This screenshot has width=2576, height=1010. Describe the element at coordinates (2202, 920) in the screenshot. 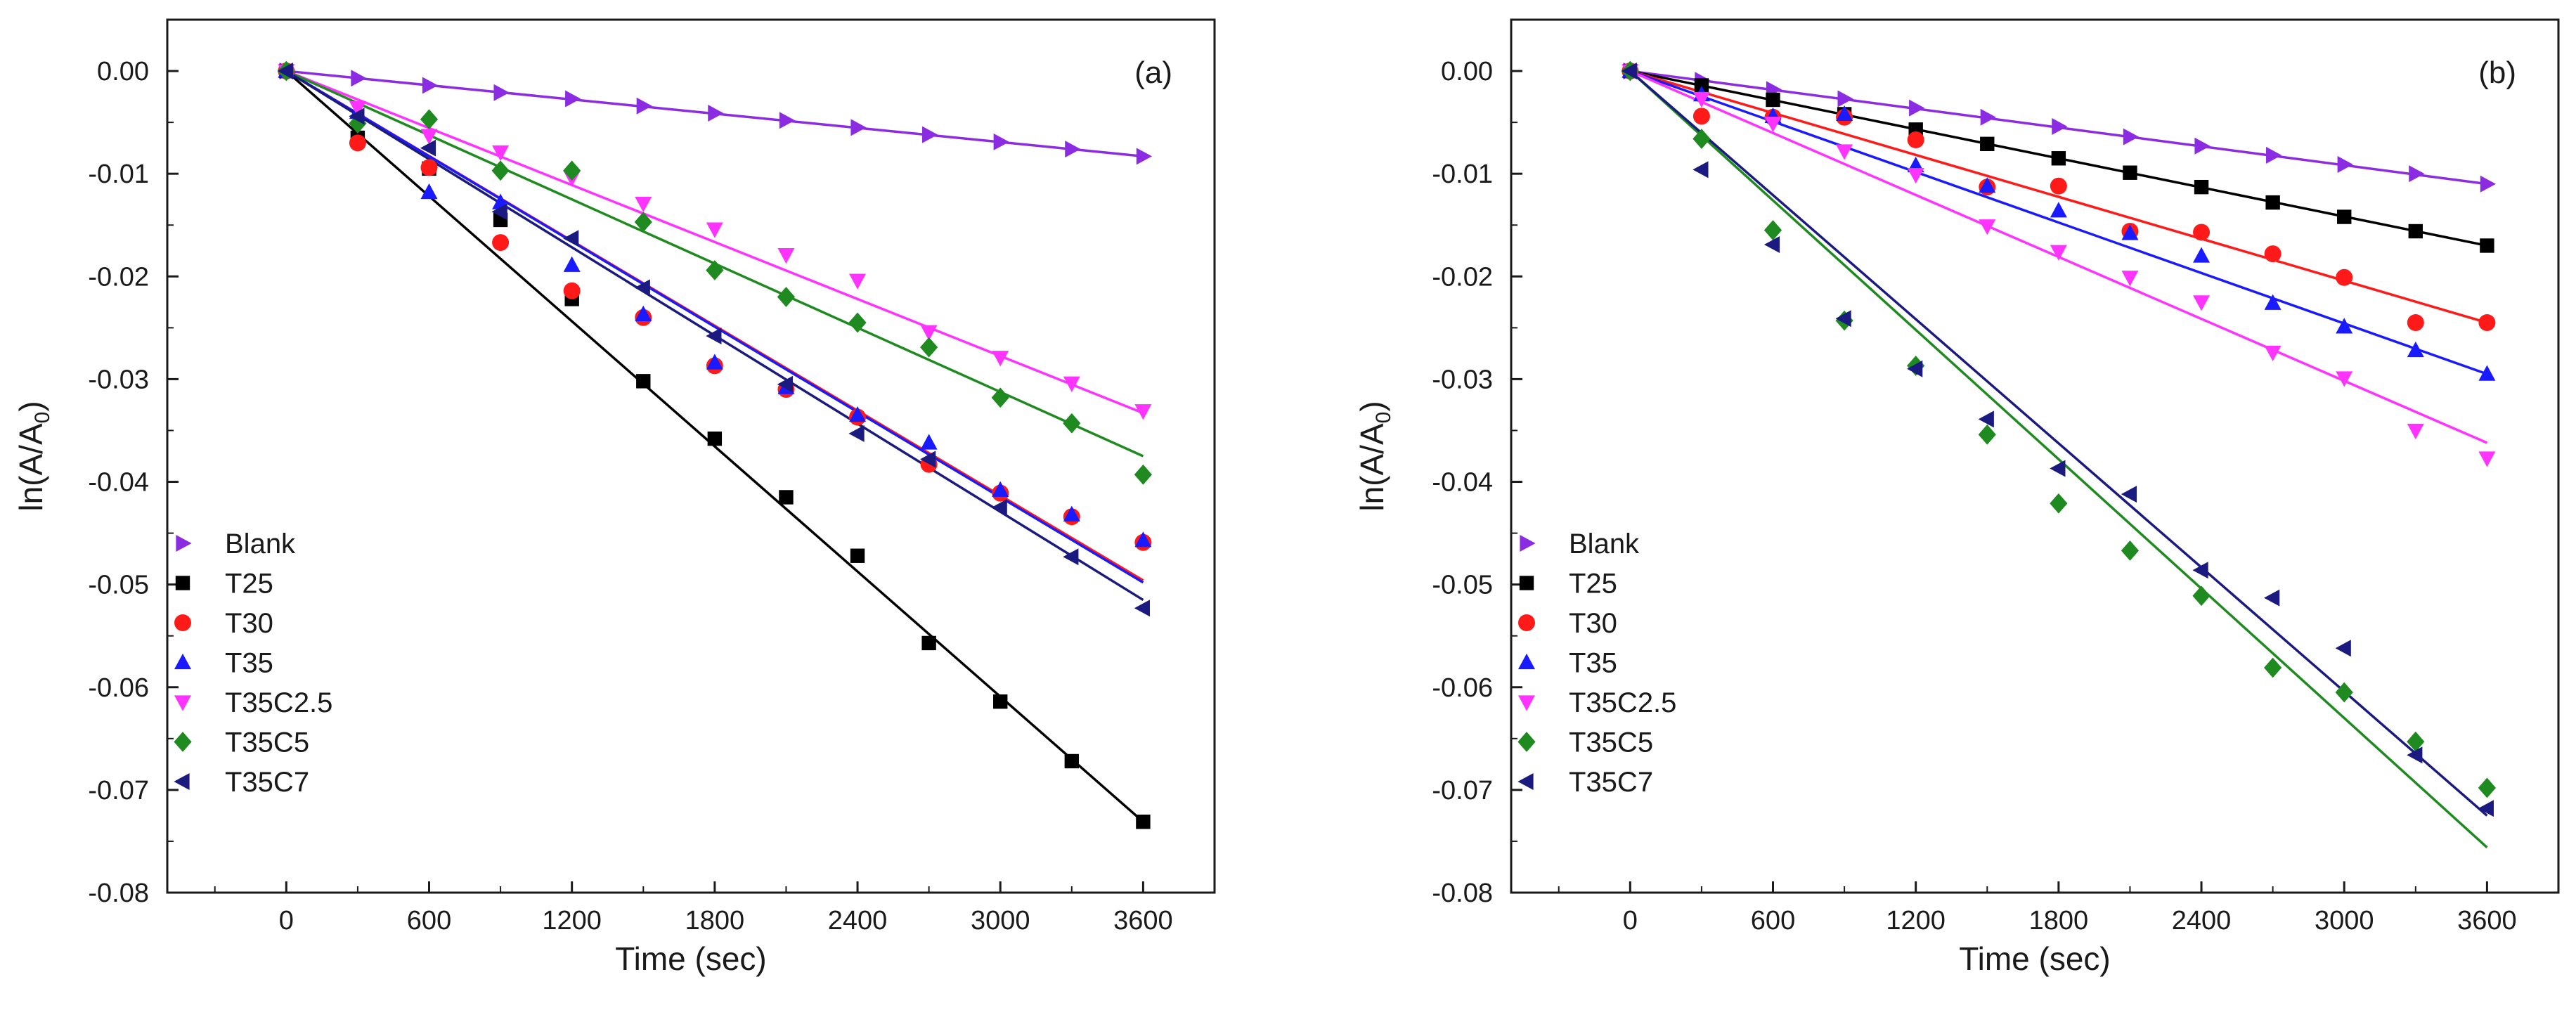

I see `x-tick-label: 2400` at that location.